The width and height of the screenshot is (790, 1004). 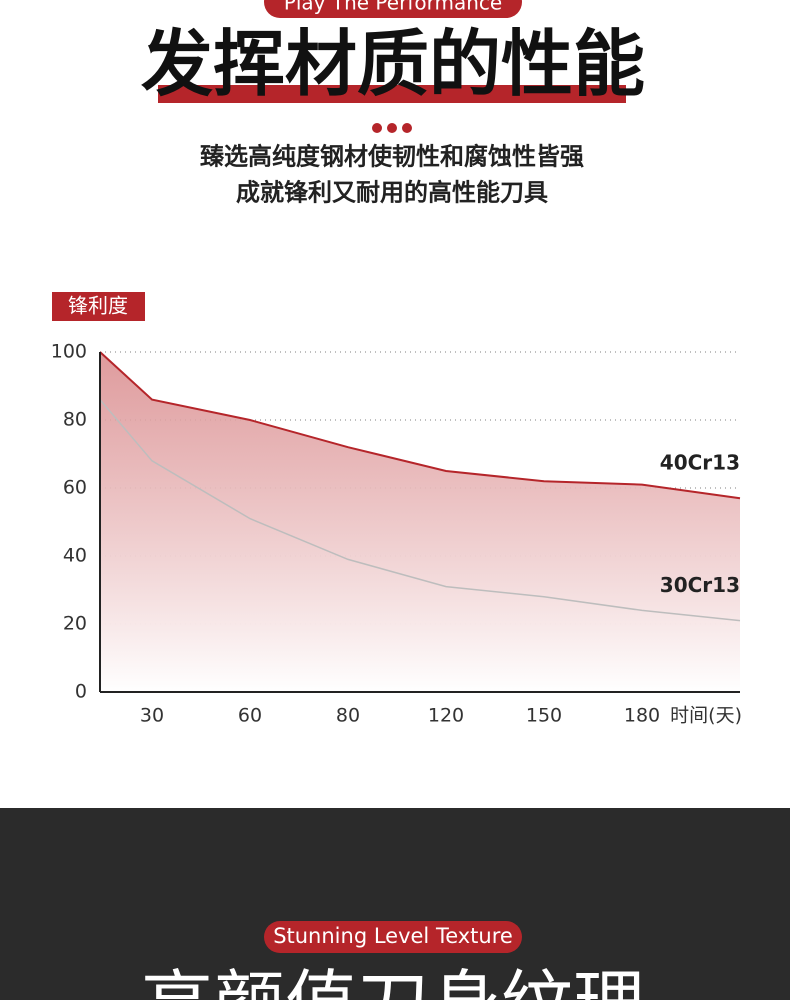 What do you see at coordinates (392, 192) in the screenshot?
I see `subtitle: 成就锋利又耐用的高性能刀具` at bounding box center [392, 192].